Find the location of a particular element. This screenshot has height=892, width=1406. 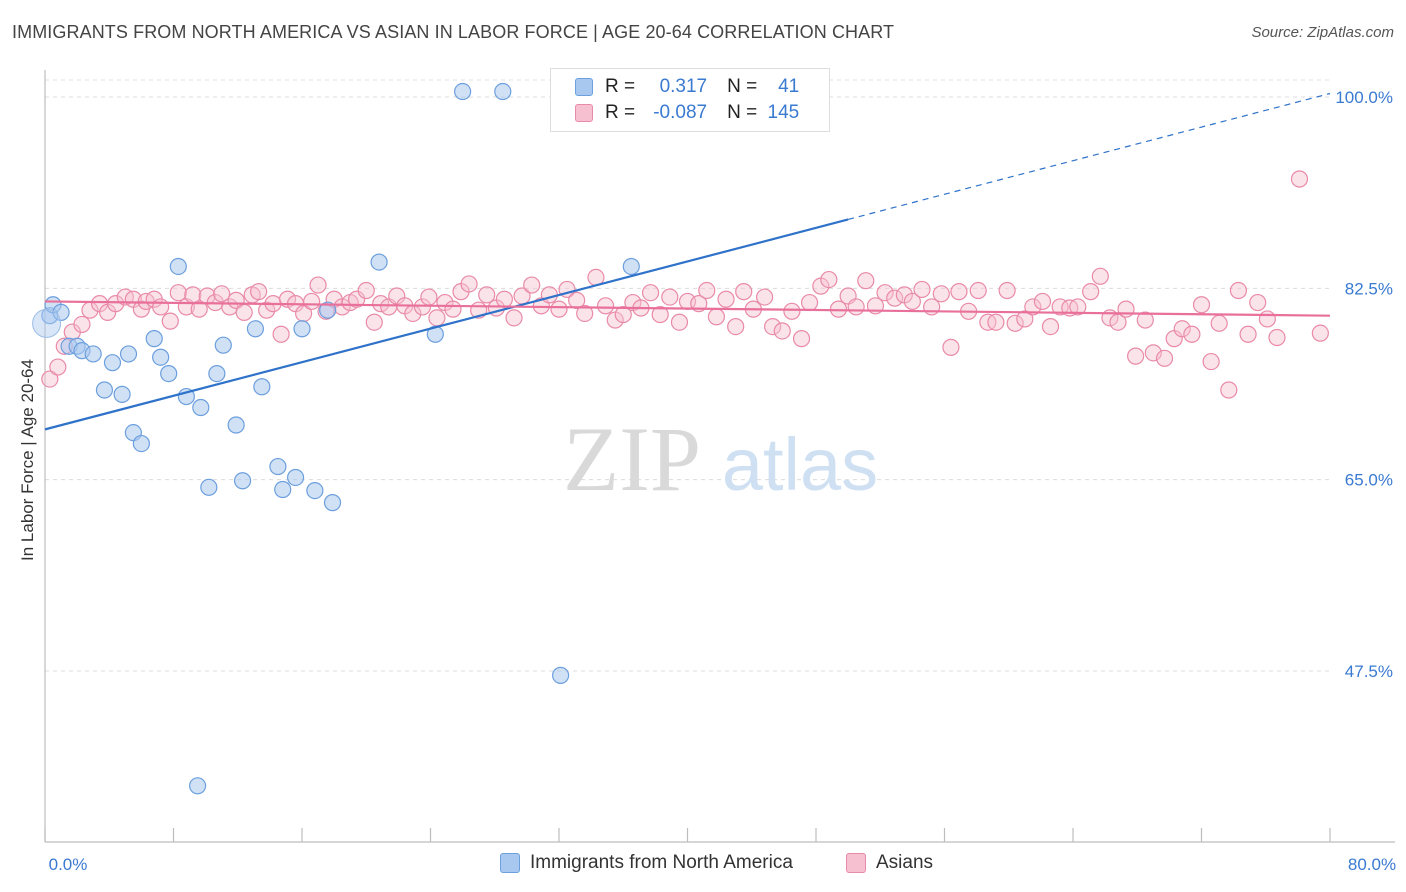

legend-item-north-america: Immigrants from North America is located at coordinates (646, 863).